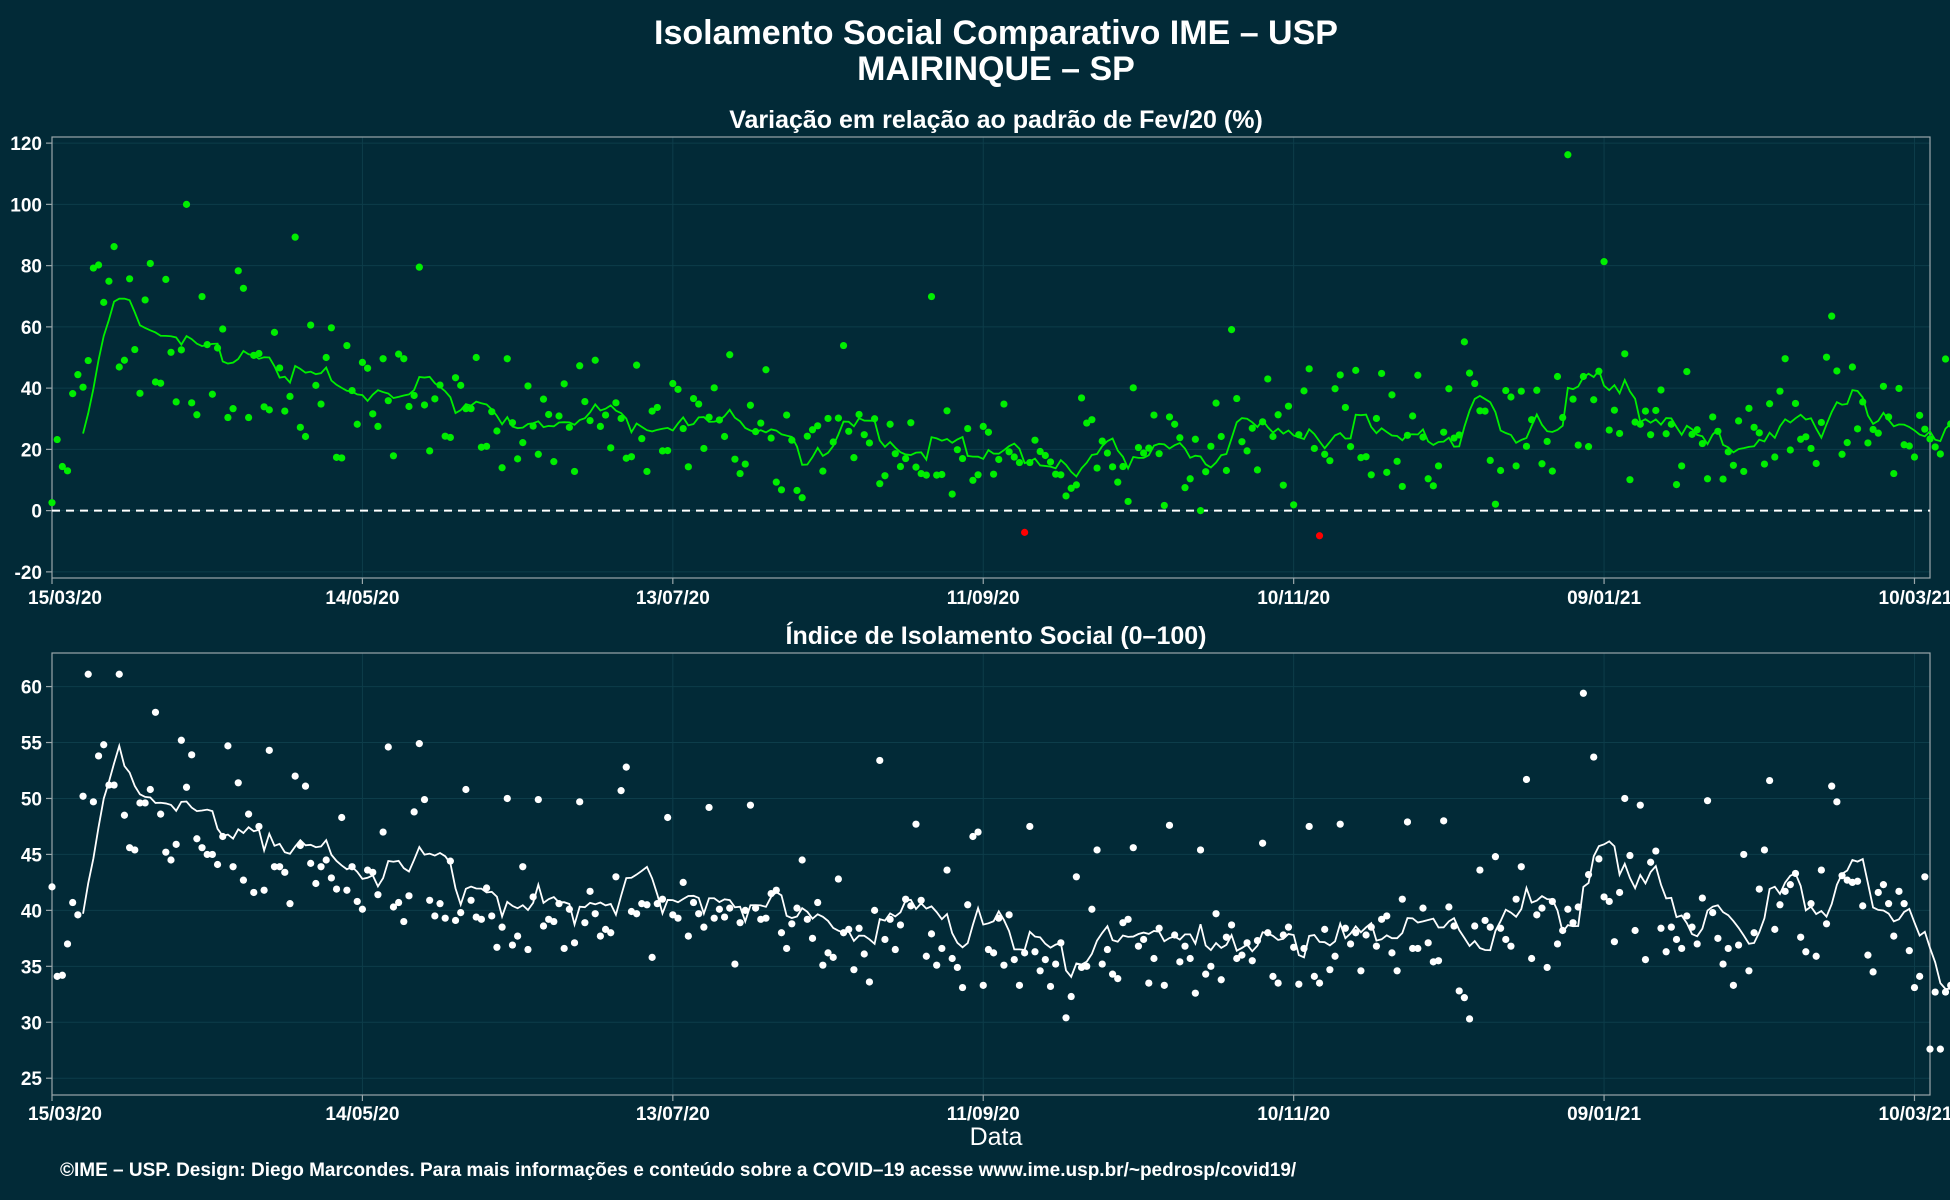 This screenshot has width=1950, height=1200. I want to click on y-tick-label: 20, so click(31, 450).